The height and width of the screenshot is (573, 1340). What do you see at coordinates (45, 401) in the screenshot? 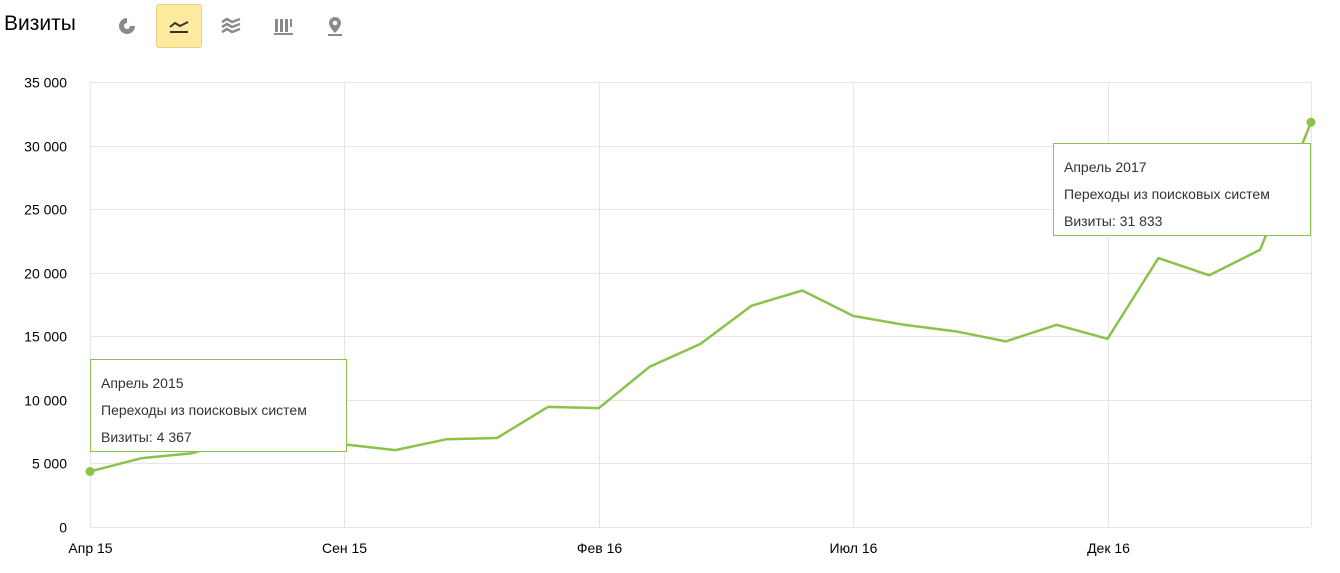
I see `y-tick-label: 10 000` at bounding box center [45, 401].